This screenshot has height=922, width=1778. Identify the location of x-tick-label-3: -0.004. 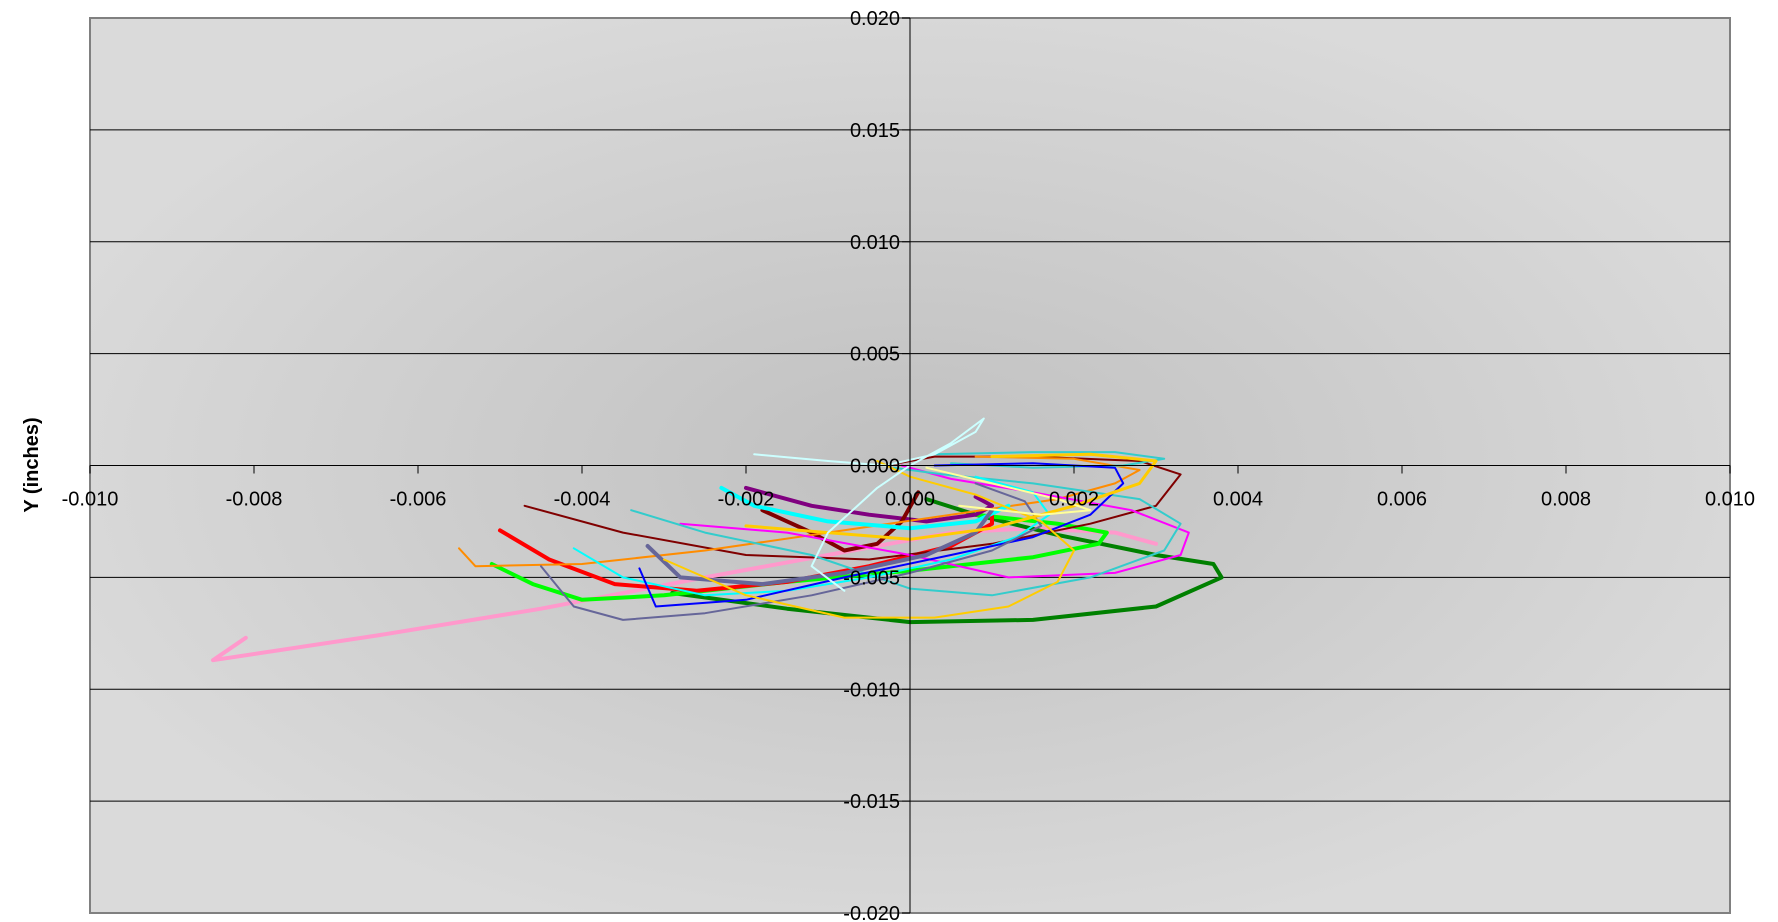
(582, 500).